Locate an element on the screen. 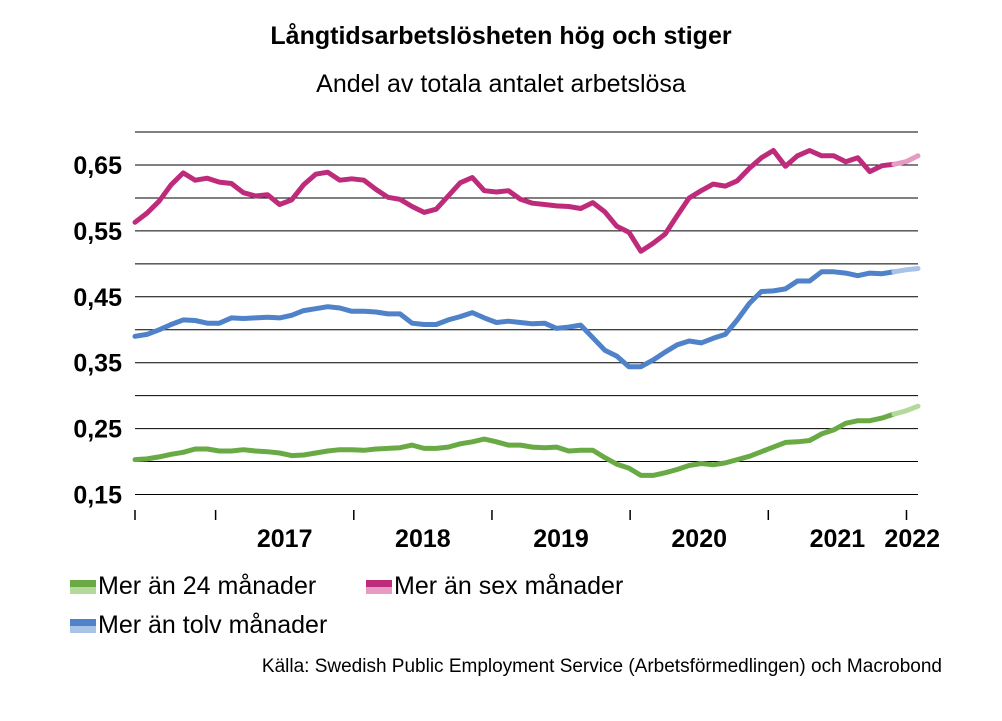 Image resolution: width=1002 pixels, height=721 pixels. legend-item-twelve-months: Mer än tolv månader is located at coordinates (198, 625).